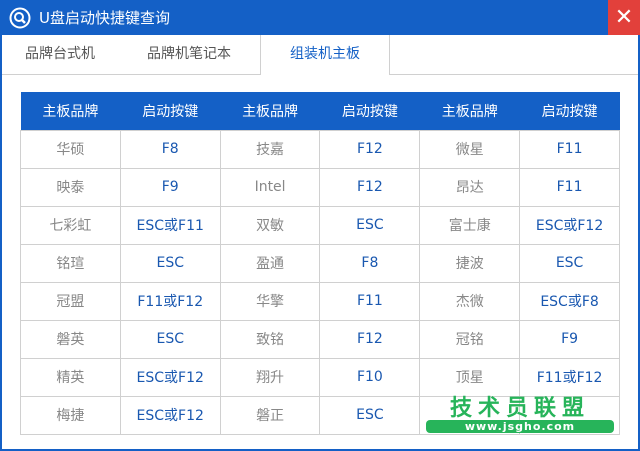 The height and width of the screenshot is (451, 640). Describe the element at coordinates (520, 426) in the screenshot. I see `watermark-url: www.jsgho.com` at that location.